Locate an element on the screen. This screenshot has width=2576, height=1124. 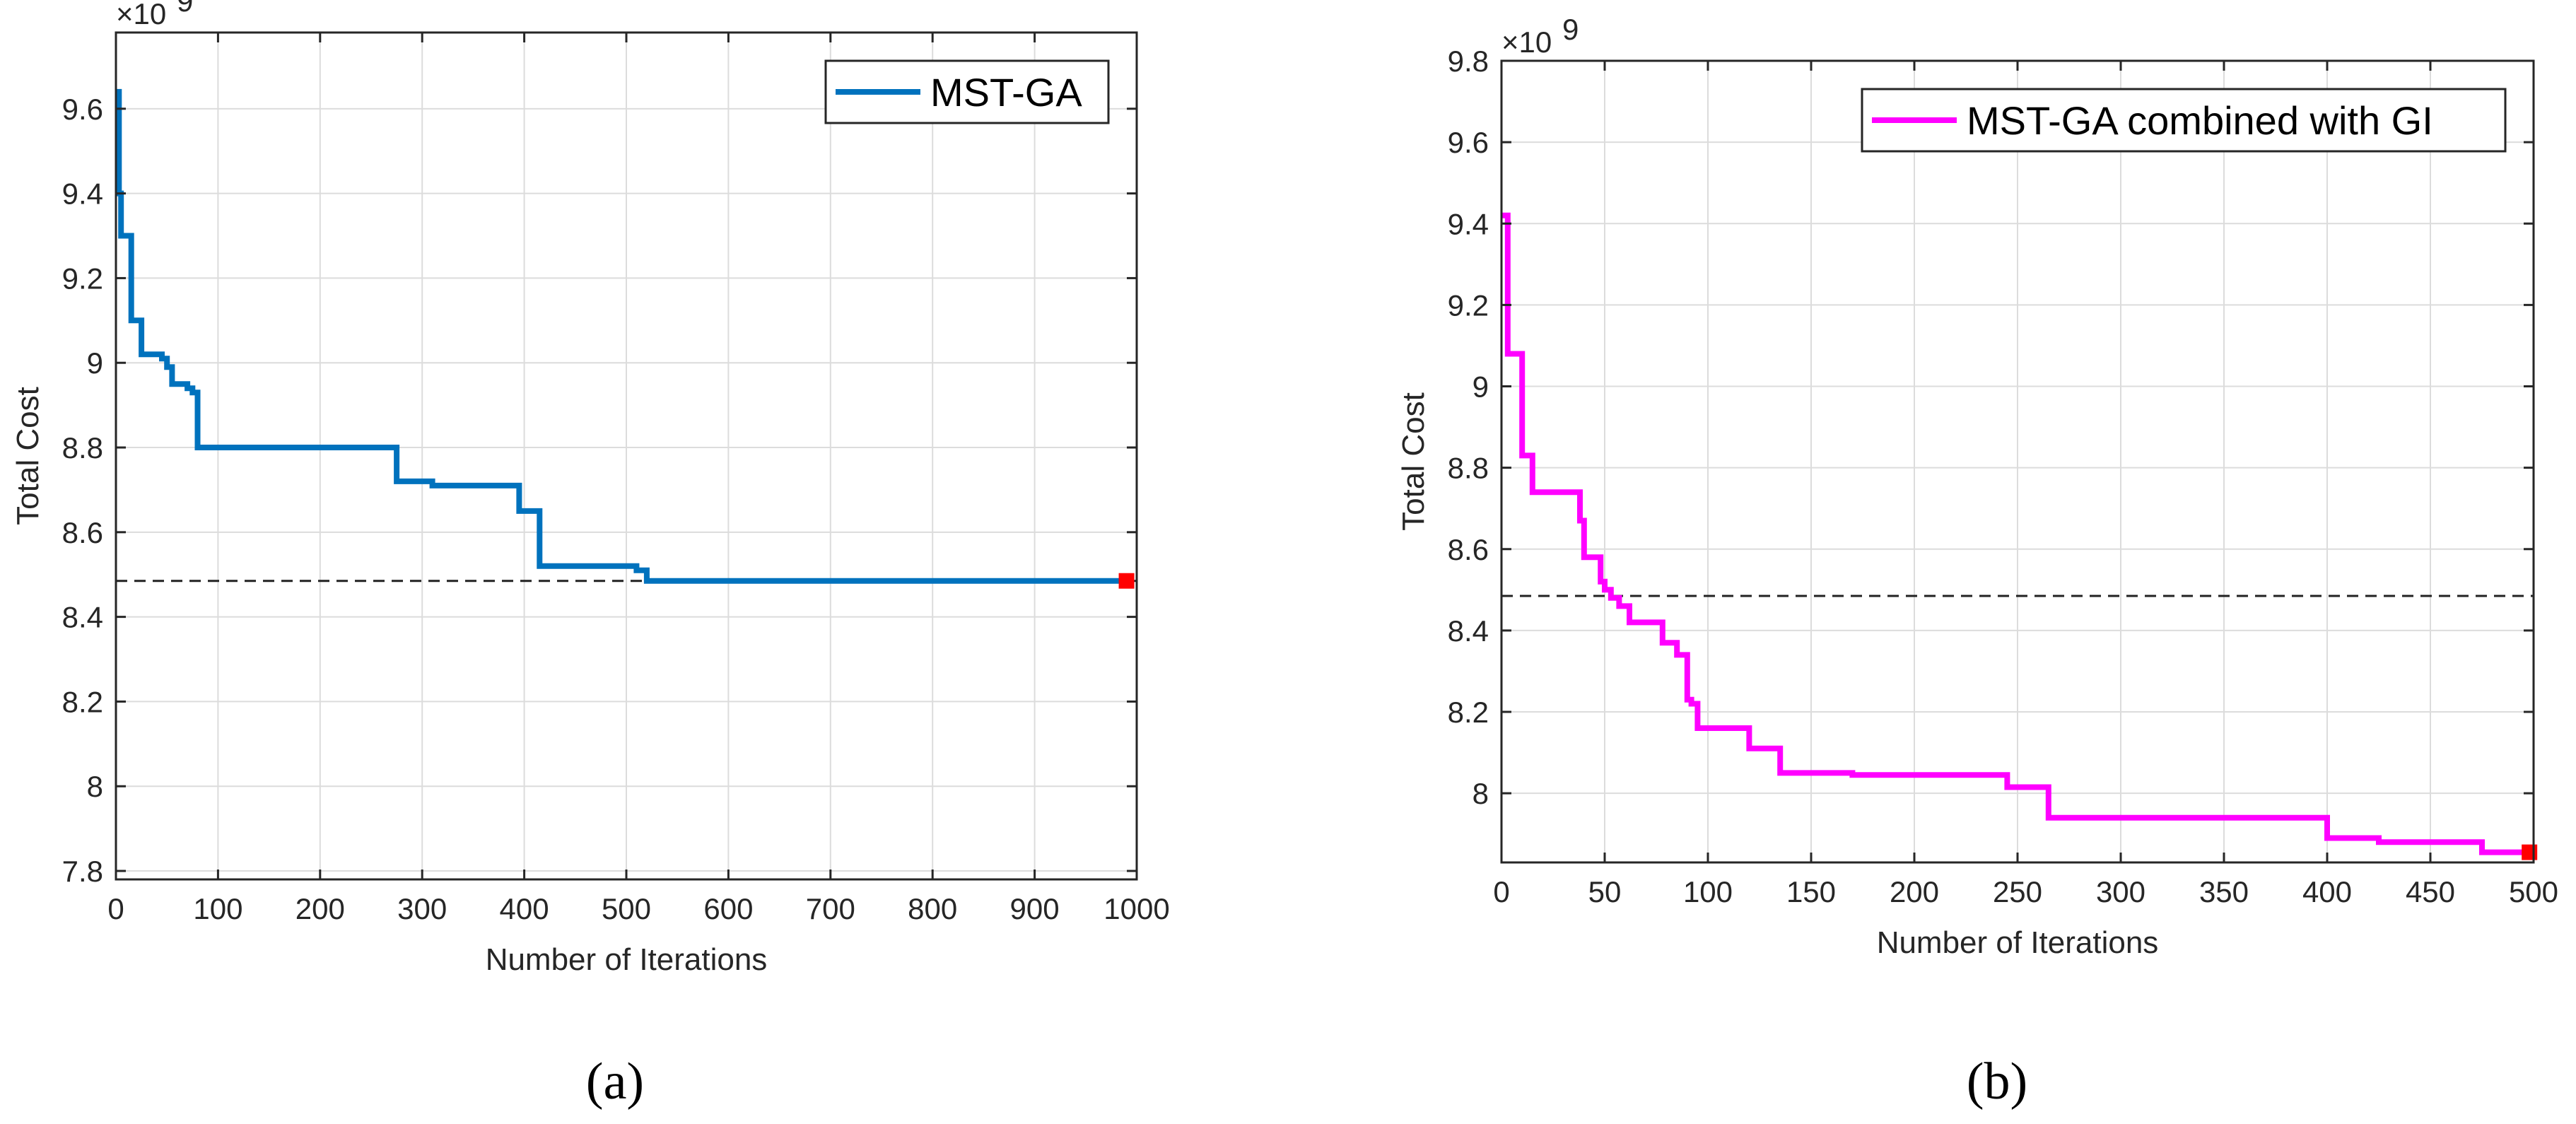
x-tick-label: 700 is located at coordinates (830, 908).